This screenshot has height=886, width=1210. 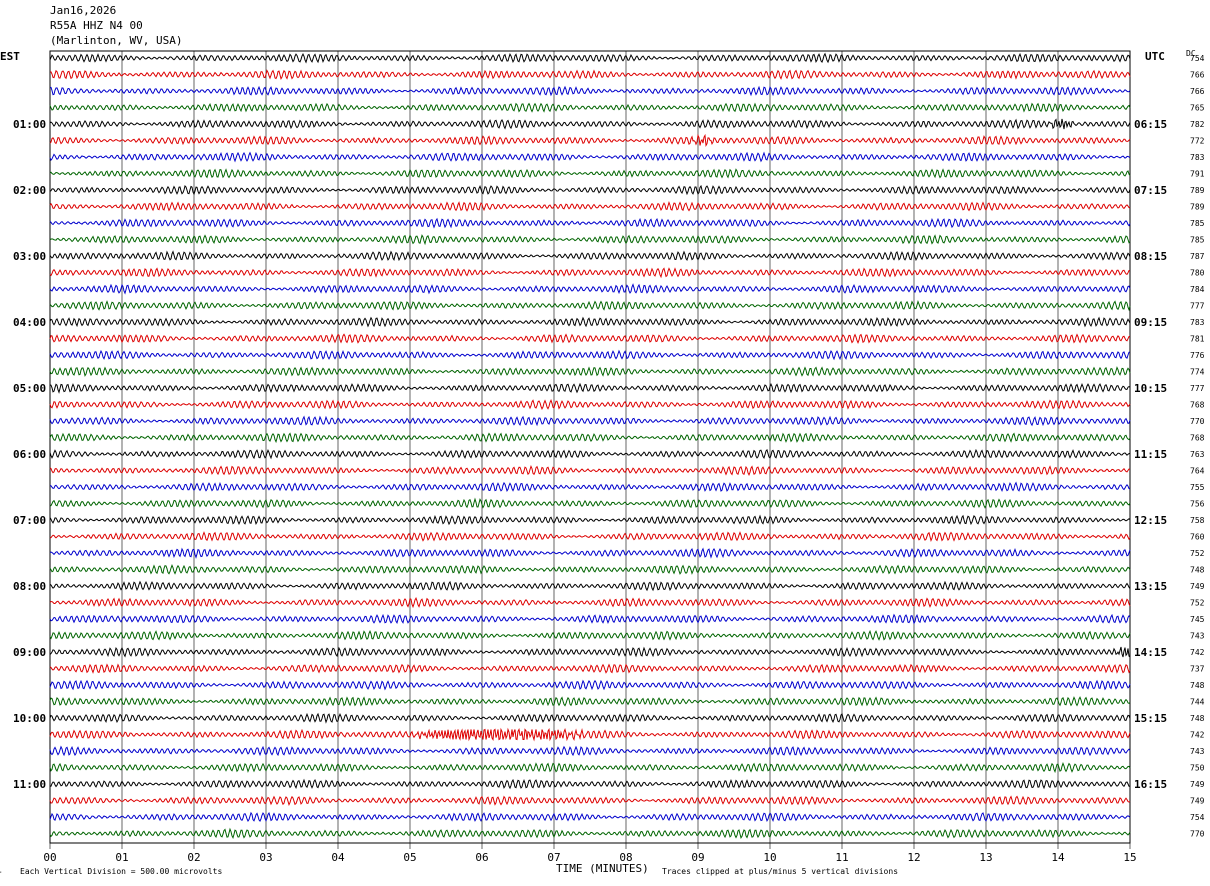 I want to click on right-timezone-label: UTC, so click(x=1155, y=56).